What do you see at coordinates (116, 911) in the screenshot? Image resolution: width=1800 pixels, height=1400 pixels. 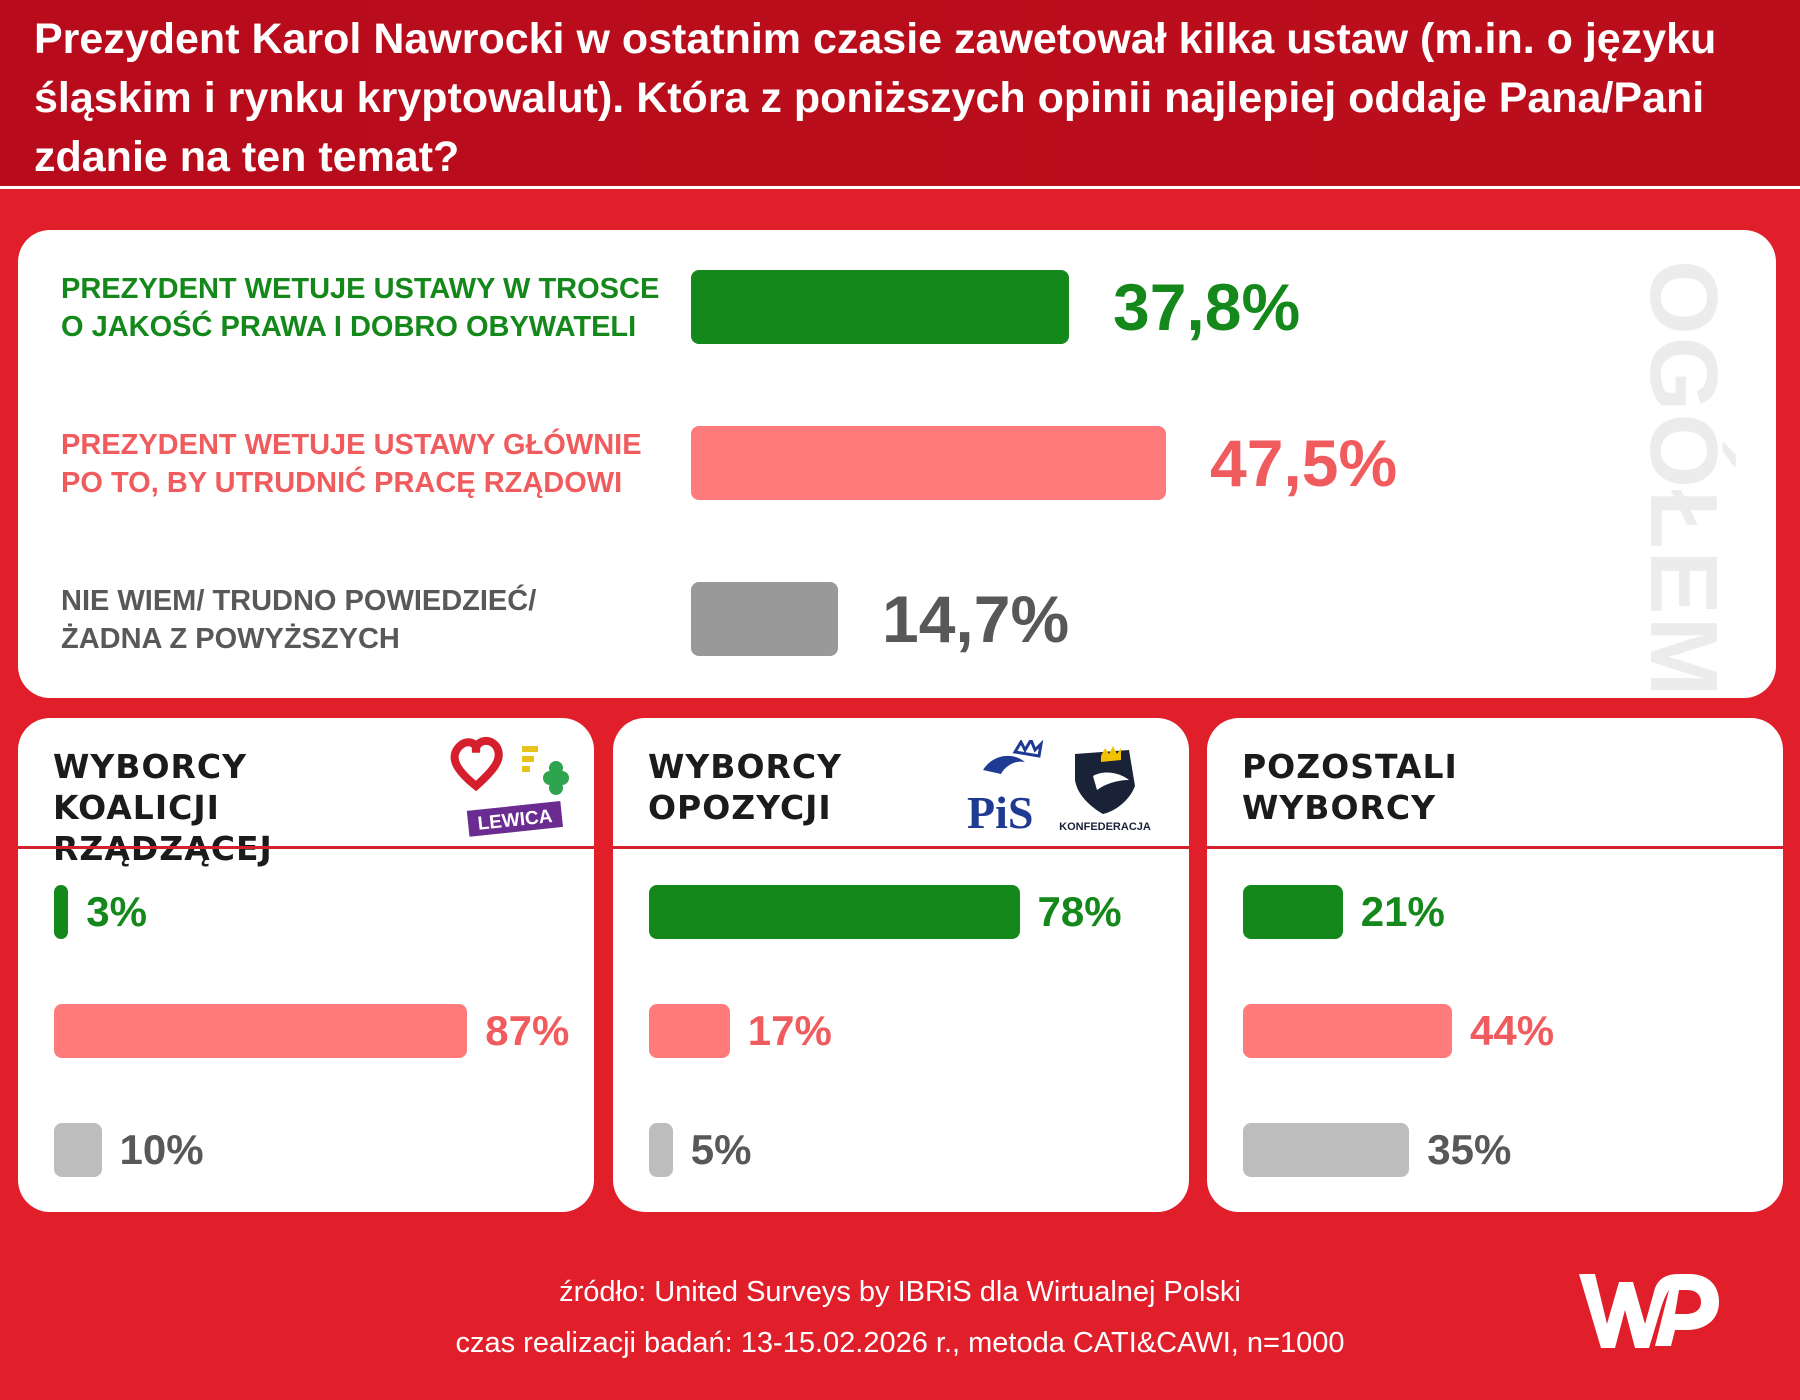 I see `coalition-value-protect-law: 3%` at bounding box center [116, 911].